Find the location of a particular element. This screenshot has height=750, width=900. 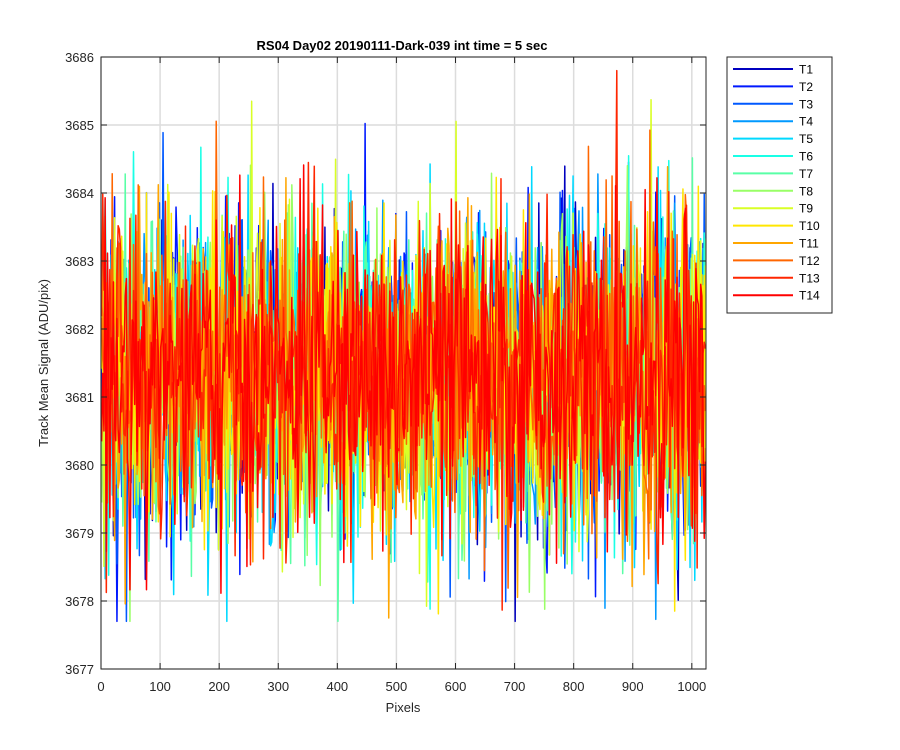

legend-label-t10: T10 is located at coordinates (809, 226).